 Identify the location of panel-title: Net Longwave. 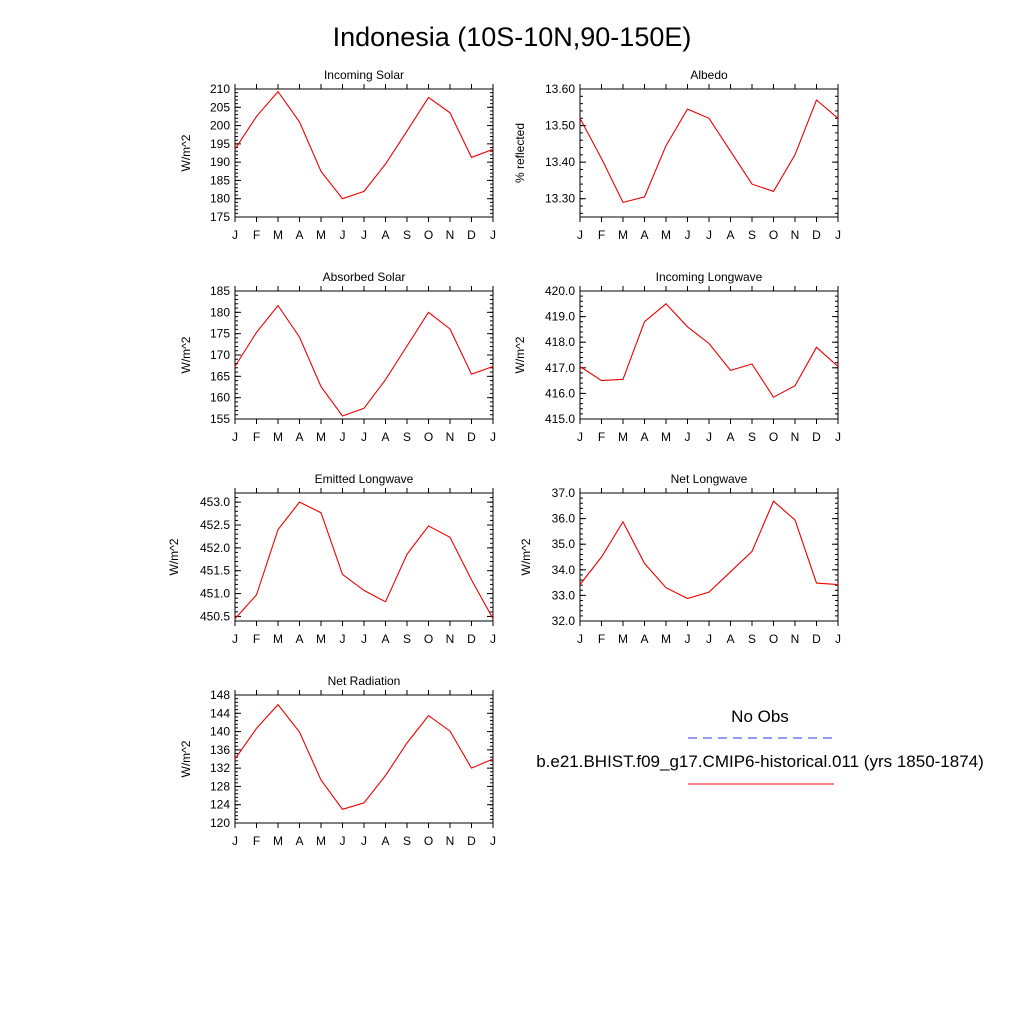
(709, 479).